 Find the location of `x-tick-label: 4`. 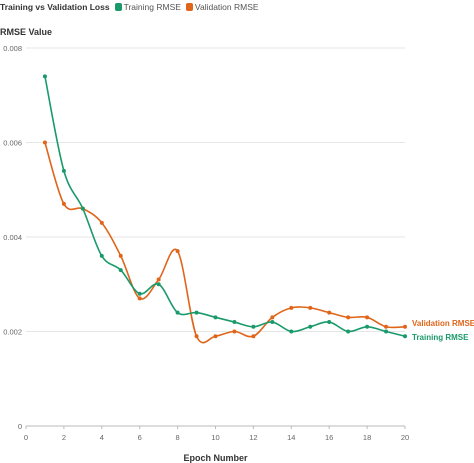

x-tick-label: 4 is located at coordinates (102, 437).